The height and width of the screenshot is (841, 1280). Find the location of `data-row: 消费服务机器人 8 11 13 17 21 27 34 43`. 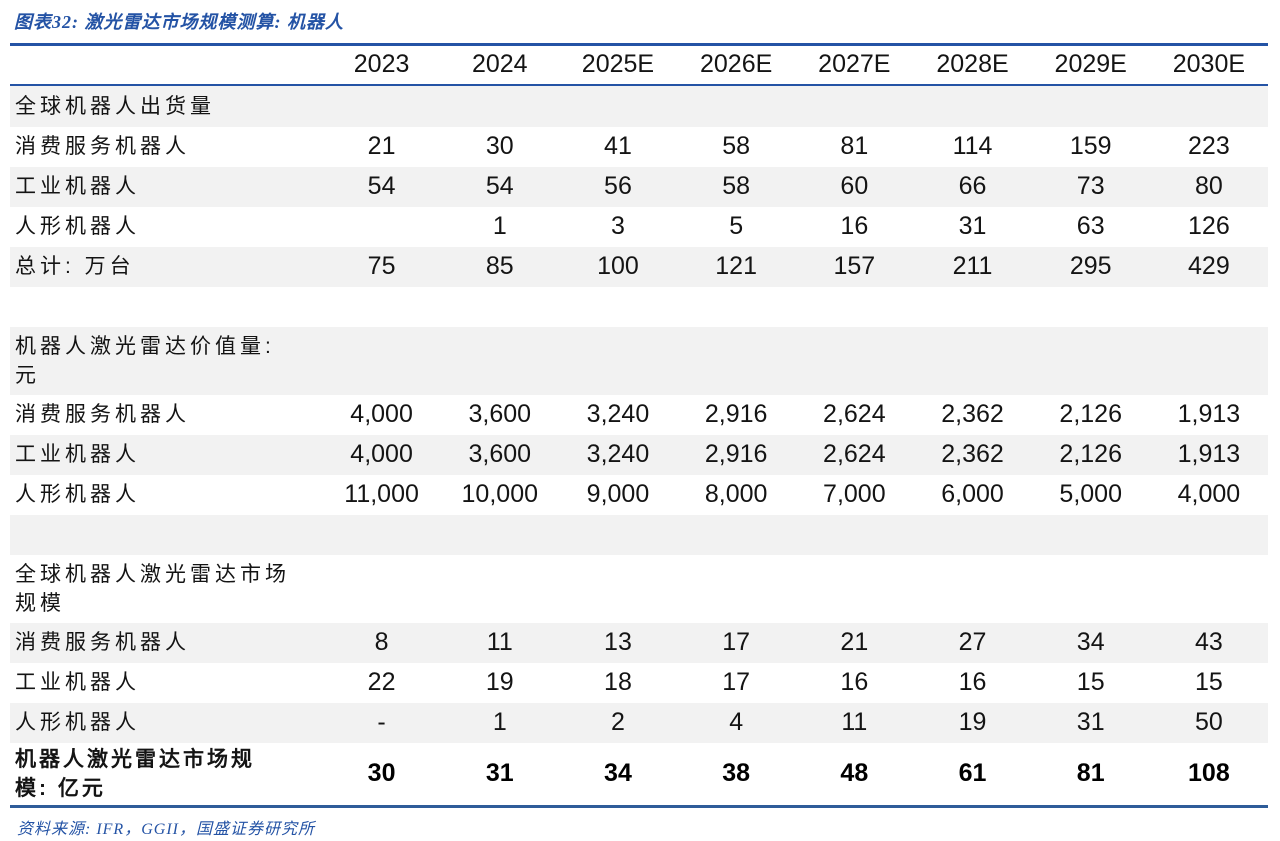

data-row: 消费服务机器人 8 11 13 17 21 27 34 43 is located at coordinates (639, 642).